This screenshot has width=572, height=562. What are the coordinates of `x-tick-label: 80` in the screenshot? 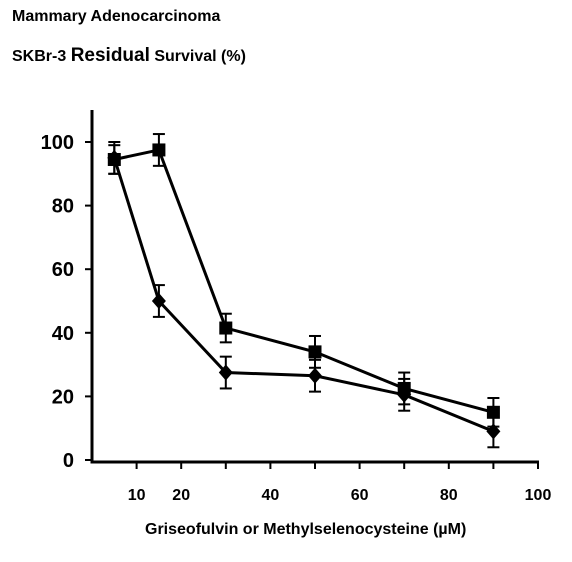 It's located at (449, 495).